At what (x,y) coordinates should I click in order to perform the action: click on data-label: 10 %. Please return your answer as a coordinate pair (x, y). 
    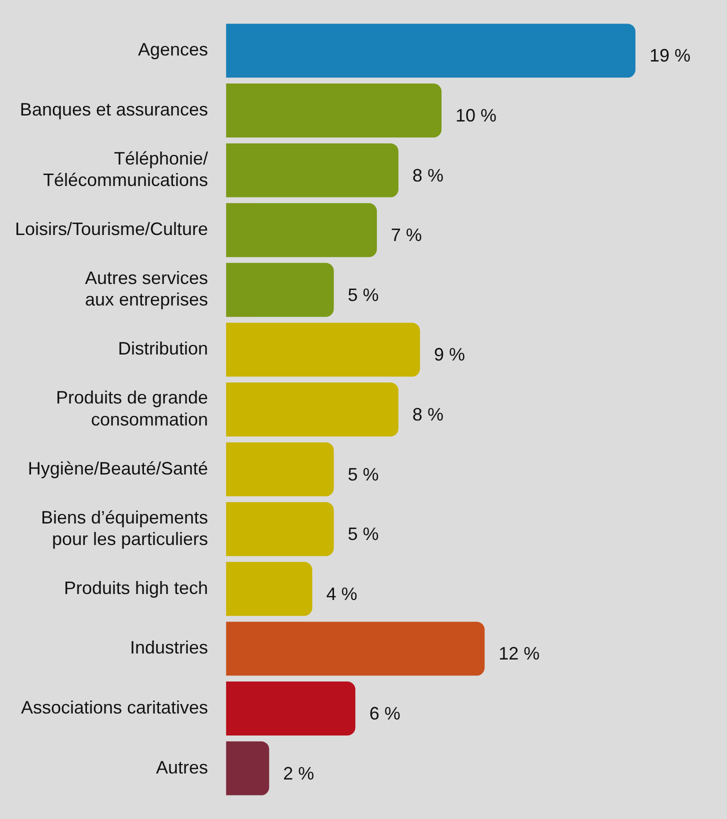
    Looking at the image, I should click on (476, 115).